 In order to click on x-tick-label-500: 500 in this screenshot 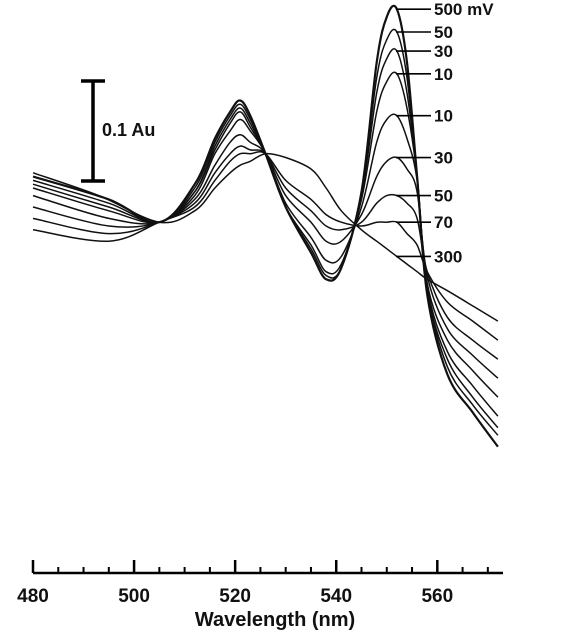, I will do `click(134, 596)`.